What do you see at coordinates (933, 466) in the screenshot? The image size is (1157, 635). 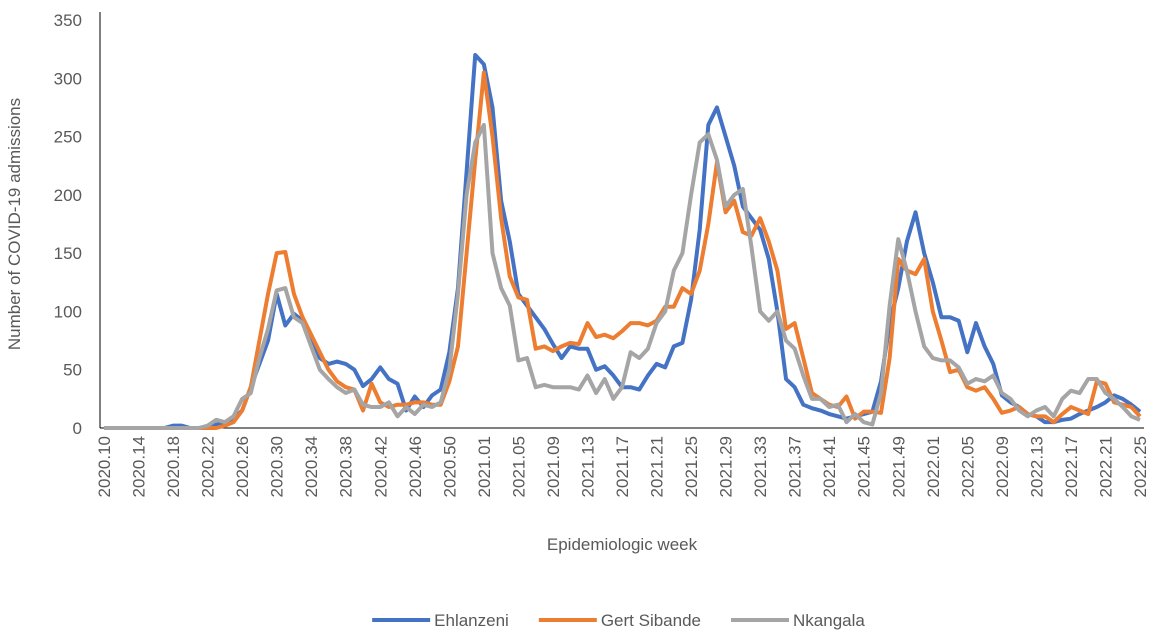 I see `x-tick-label: 2022.01` at bounding box center [933, 466].